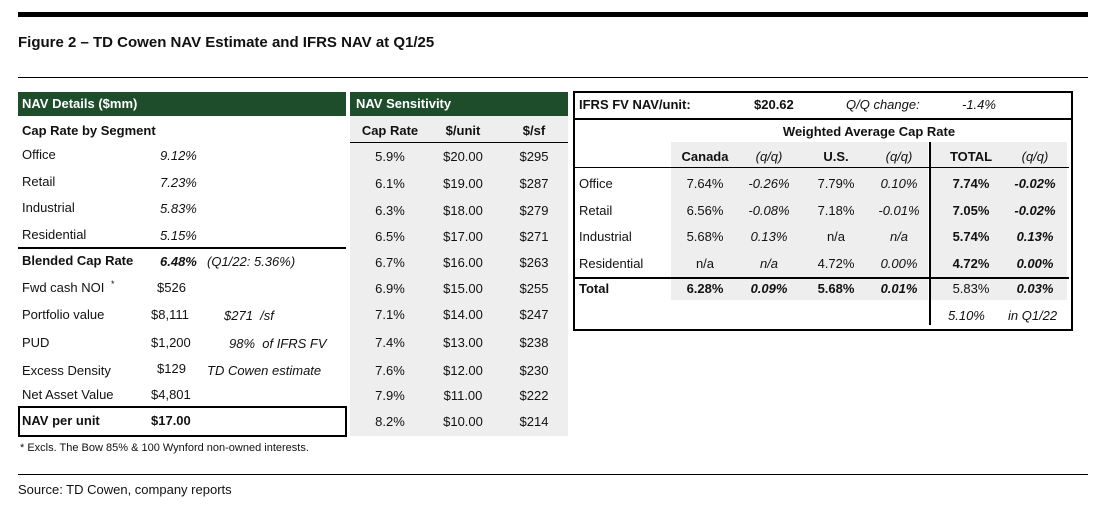  What do you see at coordinates (930, 233) in the screenshot?
I see `total-divider` at bounding box center [930, 233].